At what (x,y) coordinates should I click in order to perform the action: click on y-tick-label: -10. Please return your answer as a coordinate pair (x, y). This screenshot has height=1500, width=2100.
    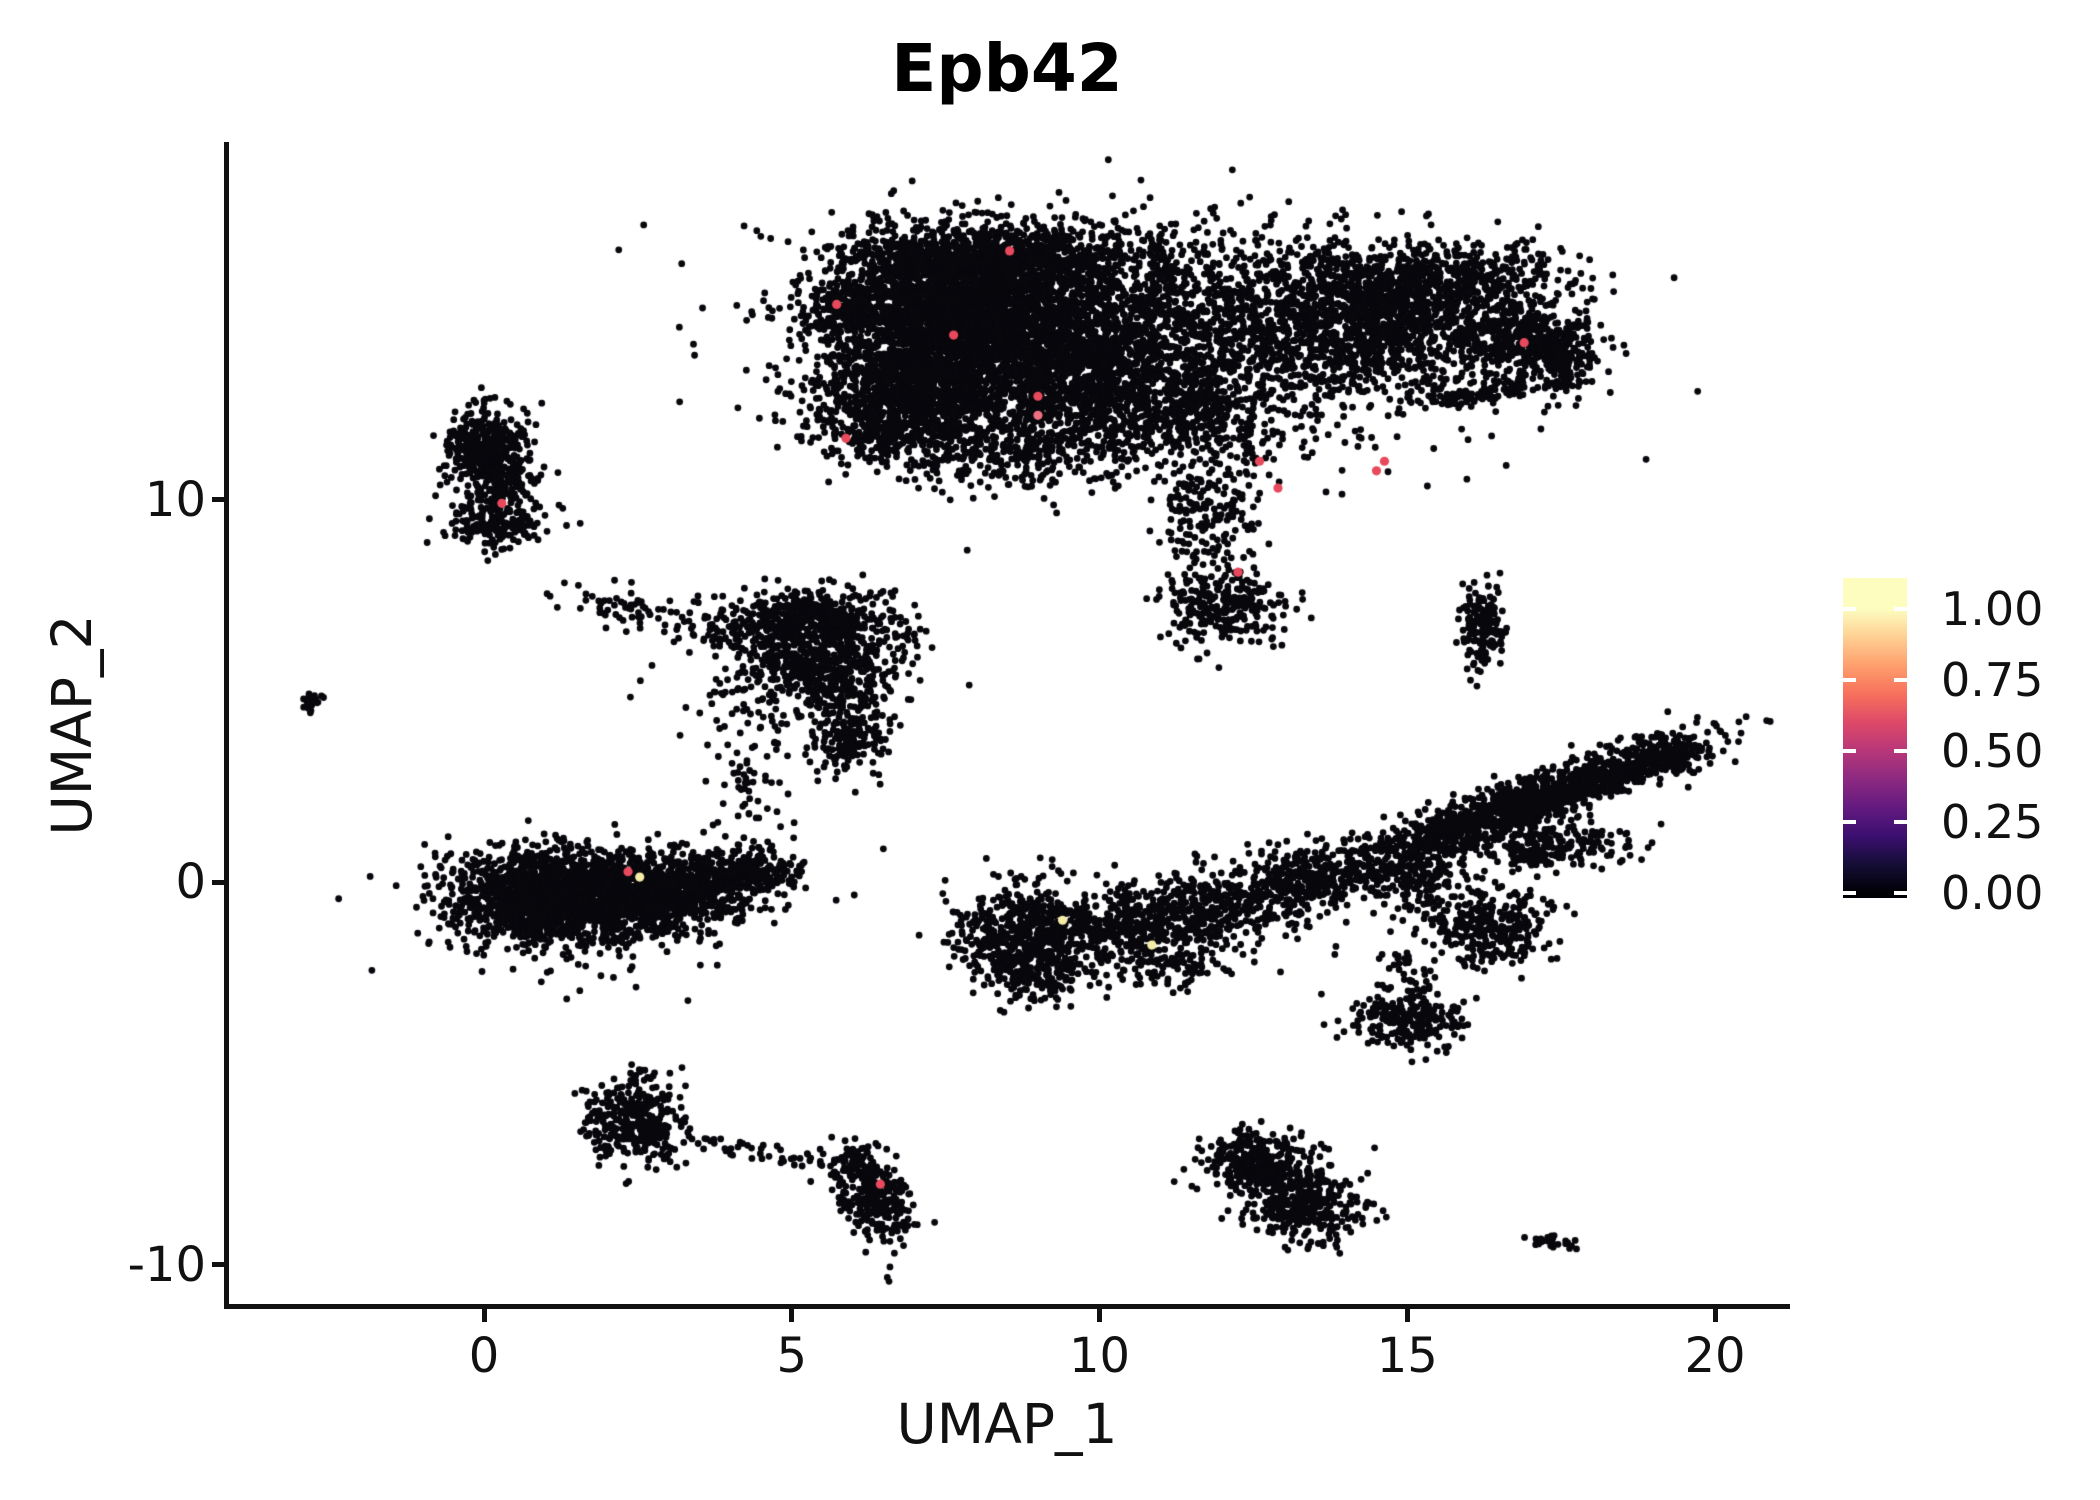
    Looking at the image, I should click on (166, 1264).